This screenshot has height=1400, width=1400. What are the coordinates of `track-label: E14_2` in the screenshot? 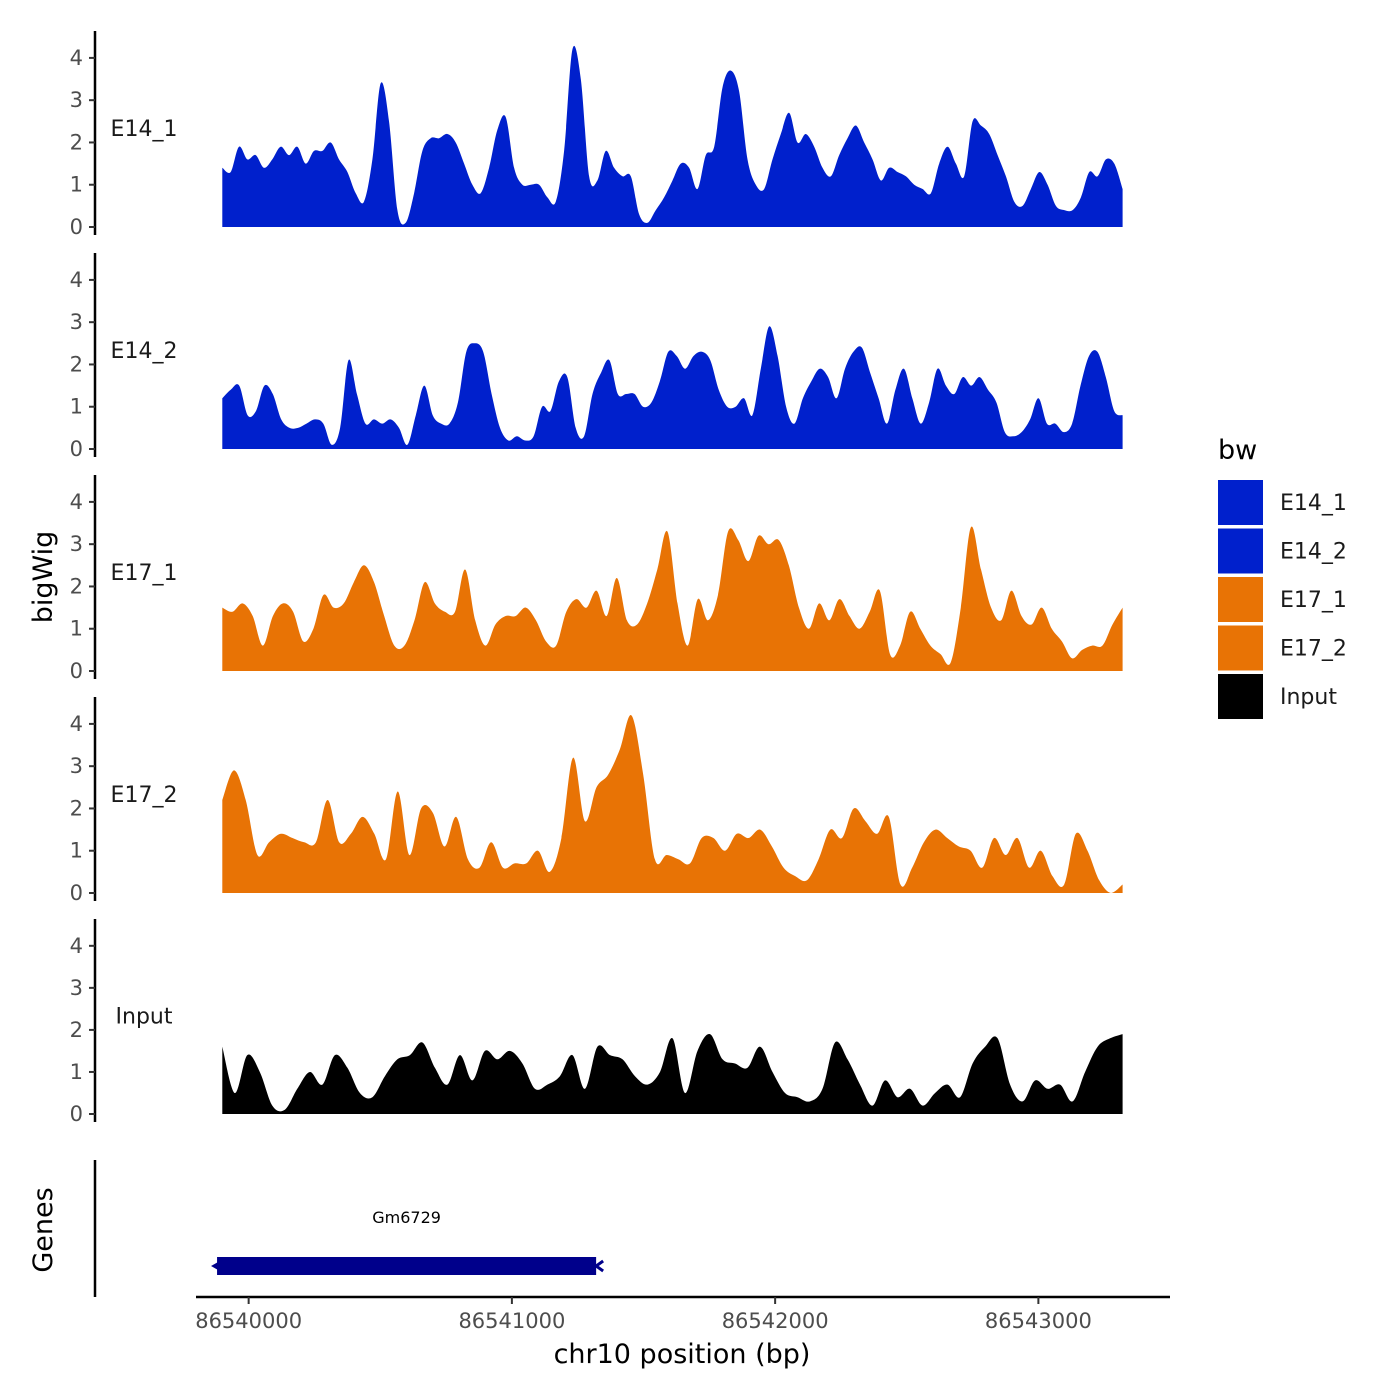 It's located at (144, 351).